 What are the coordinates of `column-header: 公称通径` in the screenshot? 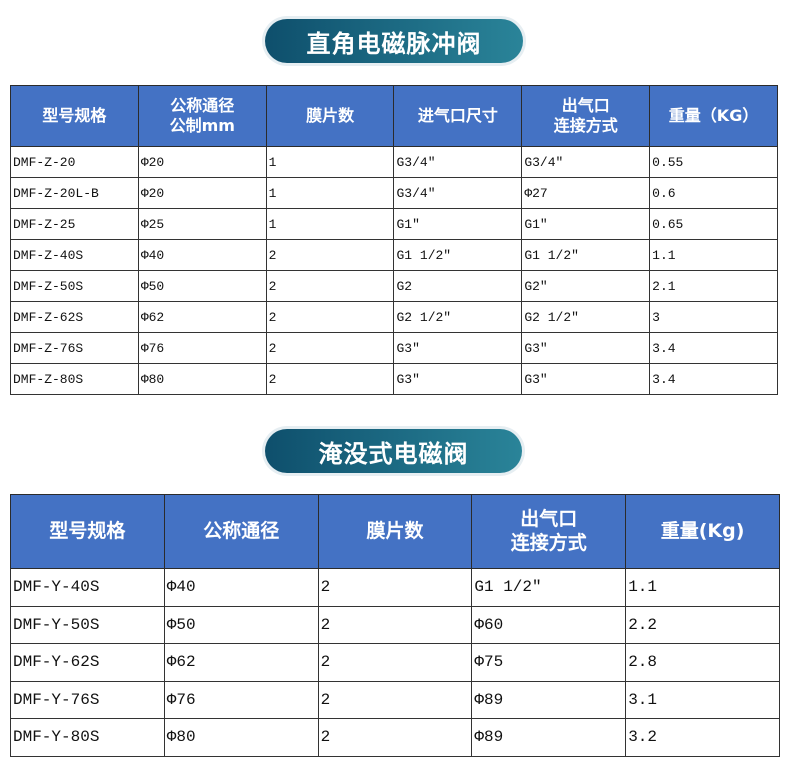 It's located at (241, 531).